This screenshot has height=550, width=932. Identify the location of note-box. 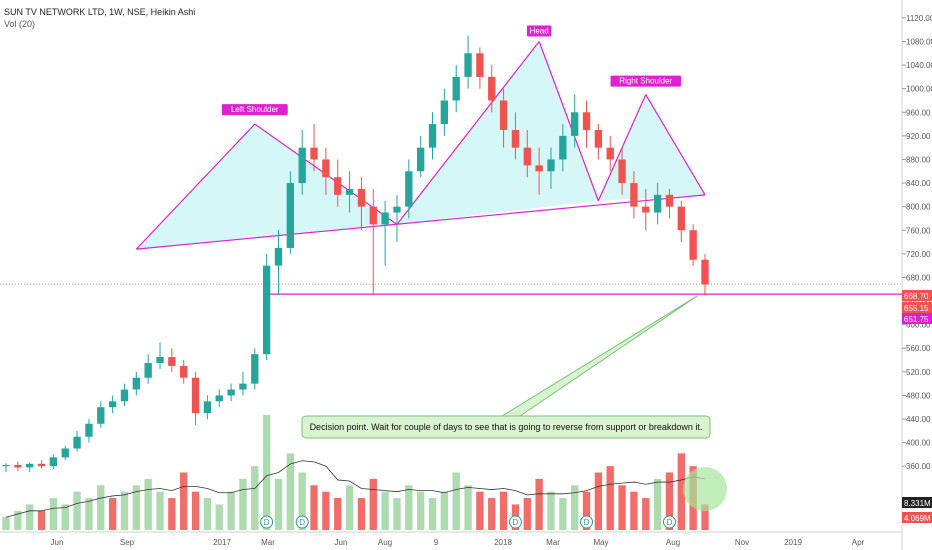
(506, 427).